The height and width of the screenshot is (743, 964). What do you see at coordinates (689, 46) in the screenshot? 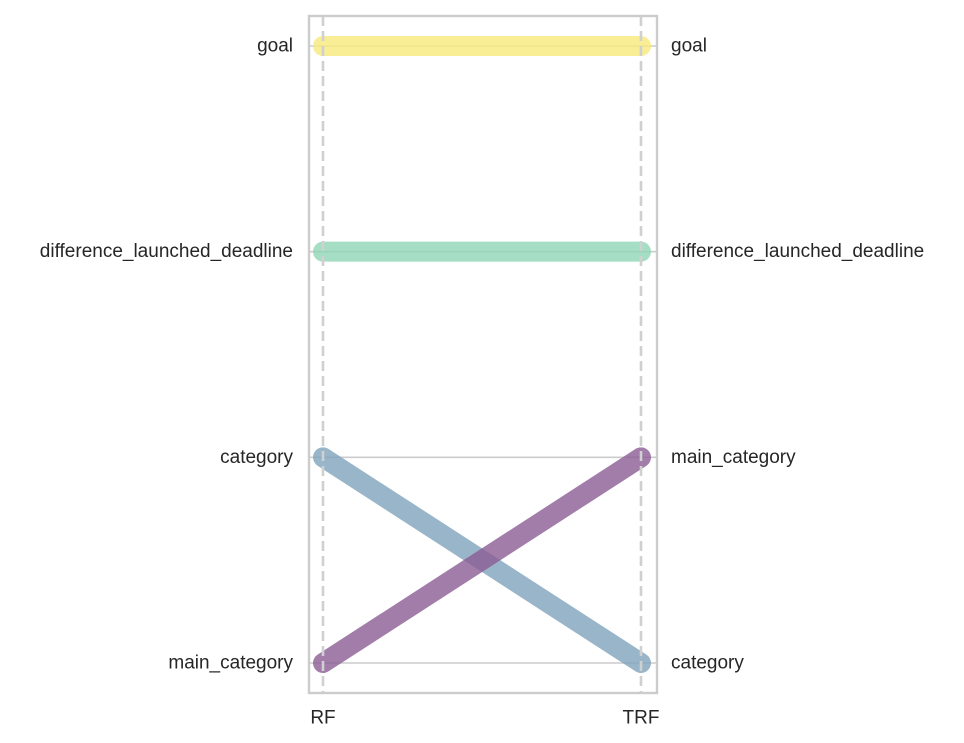
I see `right-tick-label: goal` at bounding box center [689, 46].